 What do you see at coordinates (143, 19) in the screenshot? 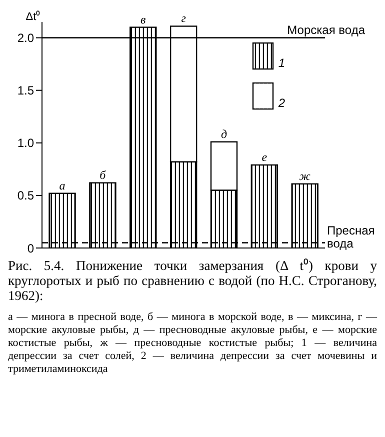
I see `x-tick-label: в` at bounding box center [143, 19].